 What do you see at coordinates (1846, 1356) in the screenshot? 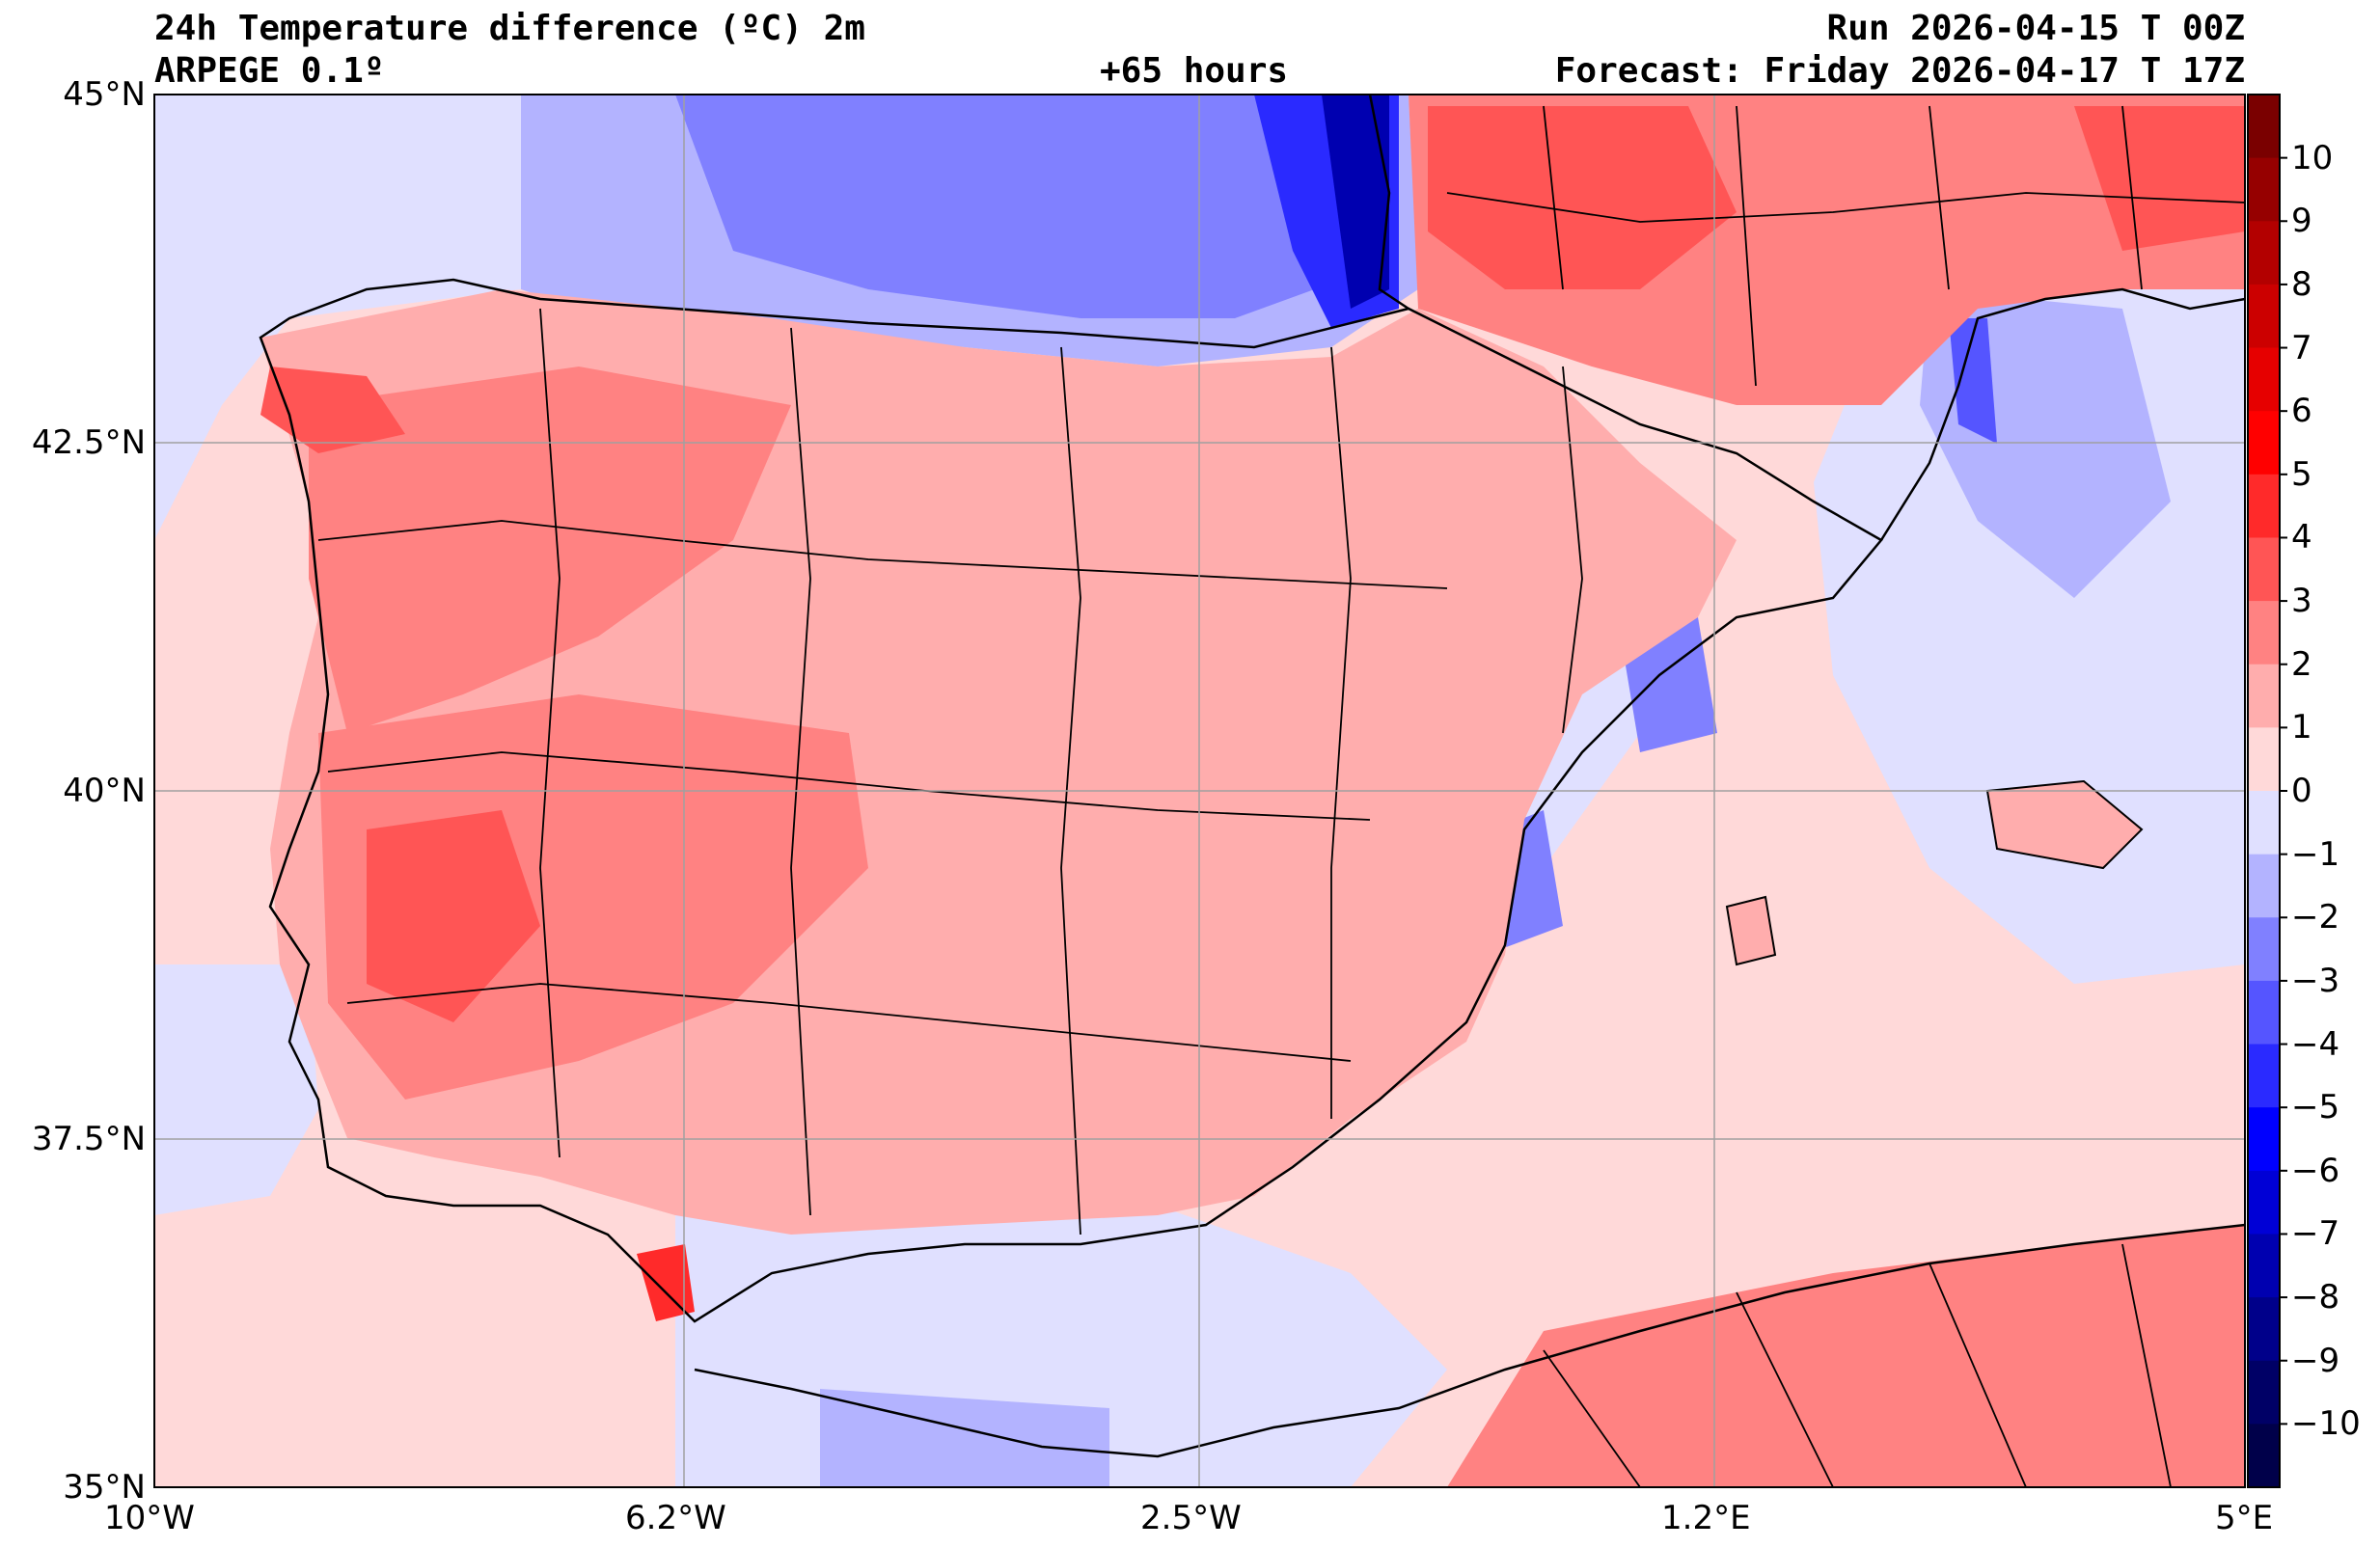
I see `north-africa-warming-area` at bounding box center [1846, 1356].